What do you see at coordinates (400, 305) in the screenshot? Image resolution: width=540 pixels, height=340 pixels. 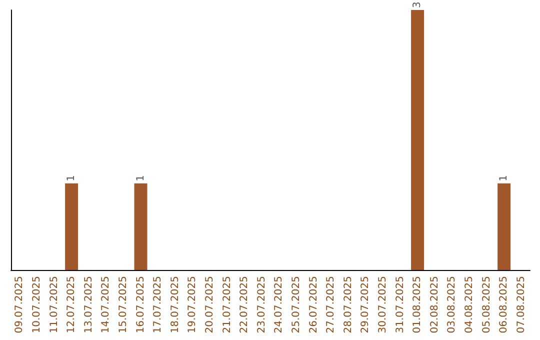 I see `x-tick-label: 31.07.2025` at bounding box center [400, 305].